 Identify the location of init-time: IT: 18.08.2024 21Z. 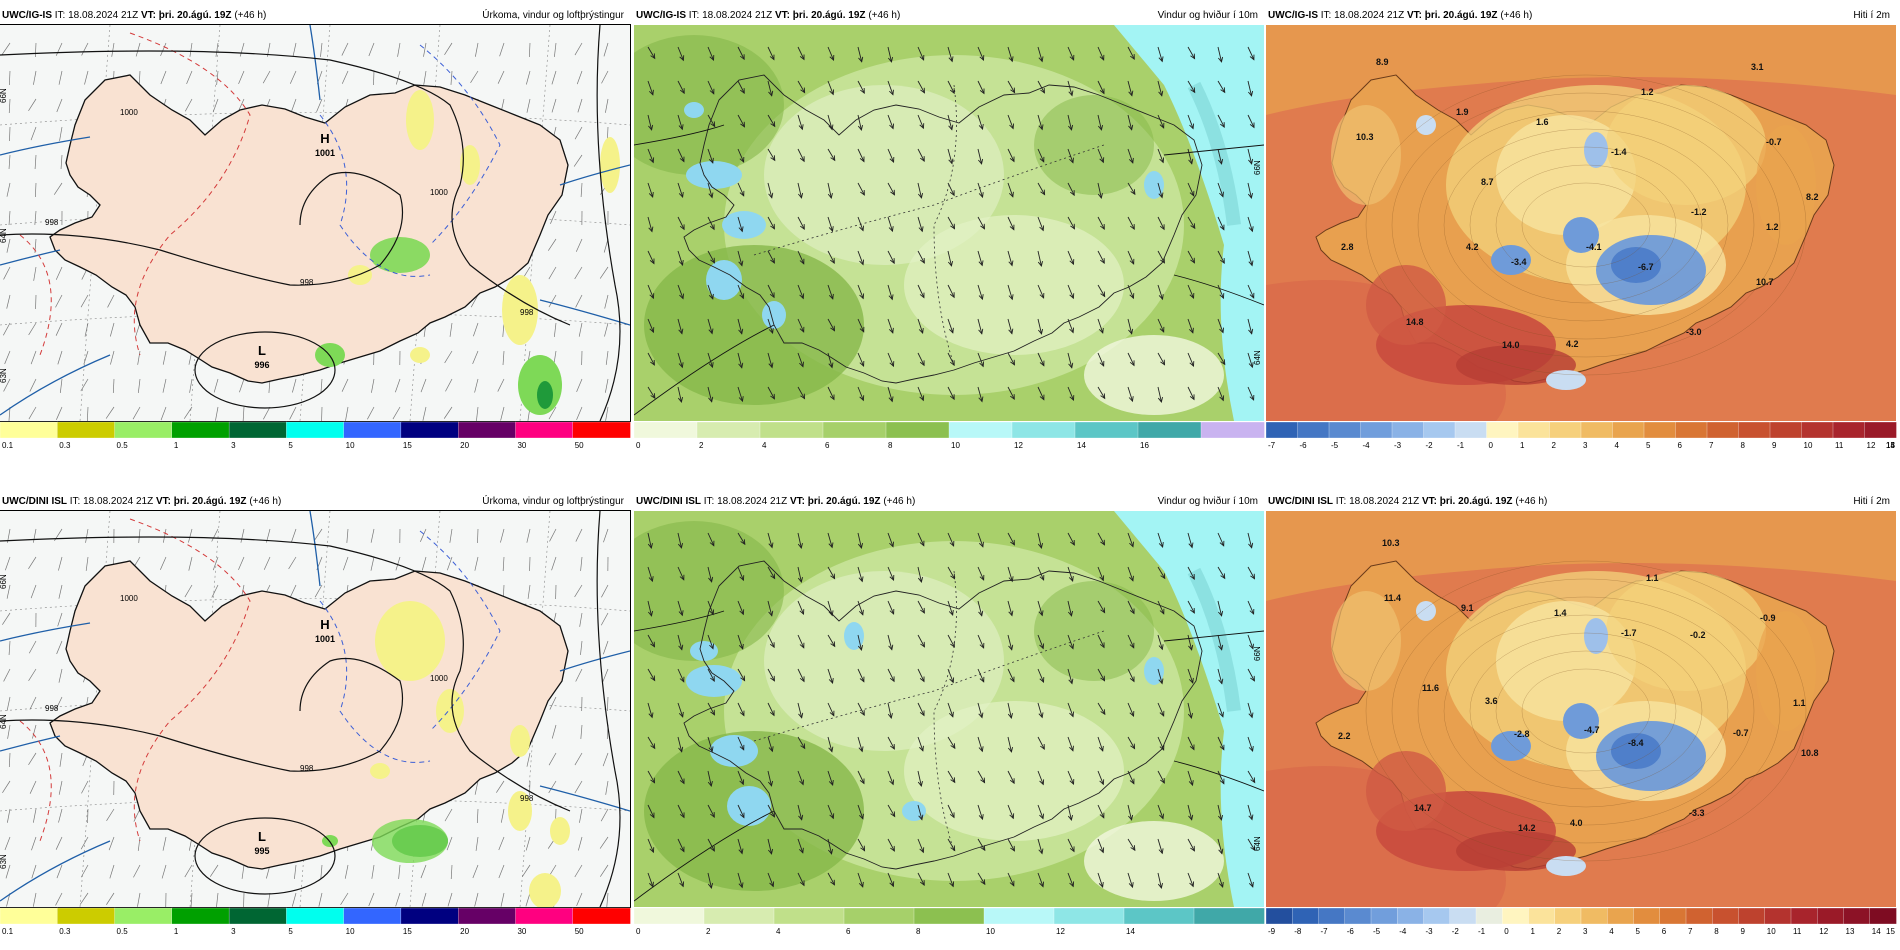
(745, 501).